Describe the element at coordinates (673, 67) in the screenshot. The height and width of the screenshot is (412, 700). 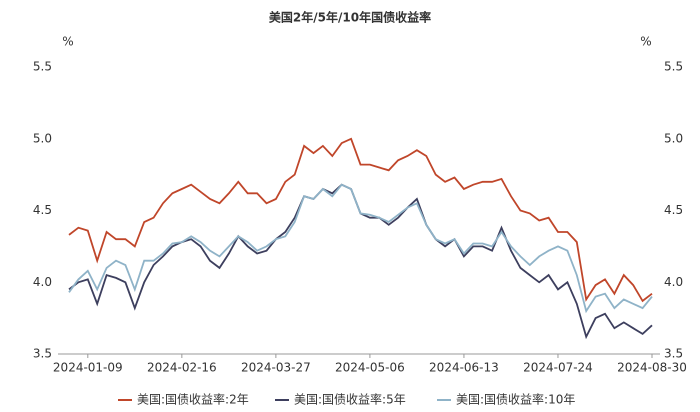
I see `y2-tick-label: 5.5` at that location.